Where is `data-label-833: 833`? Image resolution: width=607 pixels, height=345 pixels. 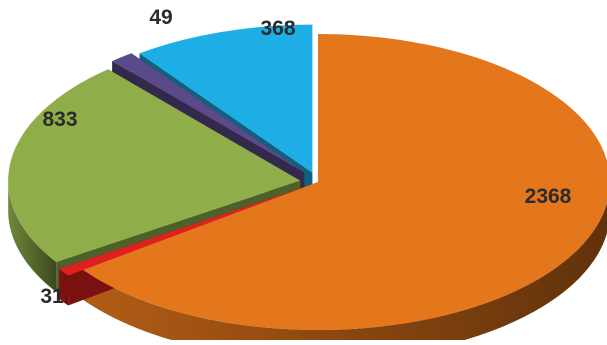
data-label-833: 833 is located at coordinates (59, 119).